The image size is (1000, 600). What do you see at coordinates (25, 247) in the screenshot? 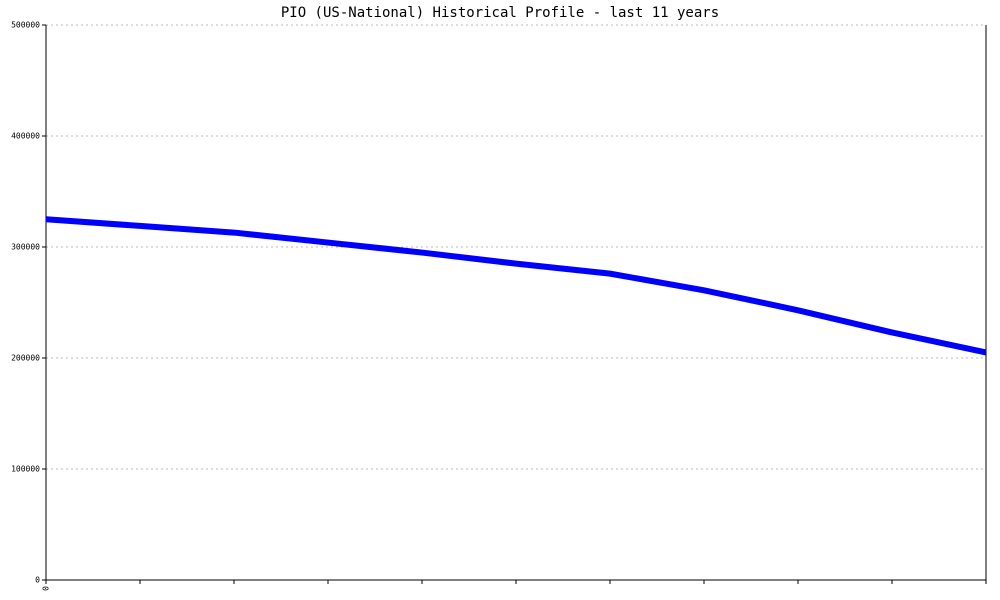
I see `y-tick-label: 300000` at bounding box center [25, 247].